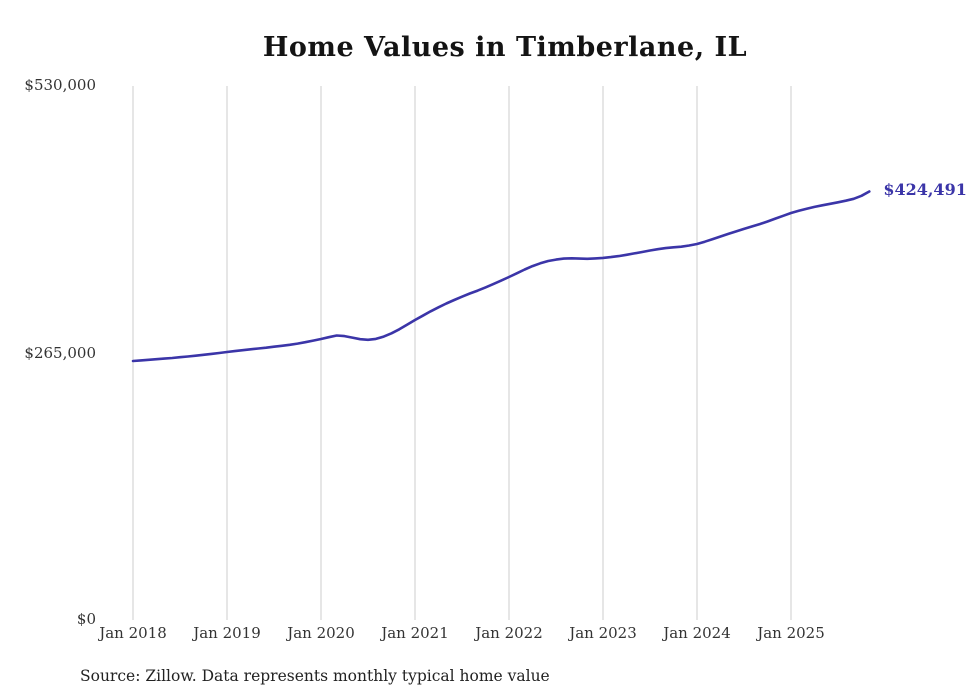 This screenshot has width=980, height=699. Describe the element at coordinates (603, 633) in the screenshot. I see `x-axis-tick-label: Jan 2023` at that location.